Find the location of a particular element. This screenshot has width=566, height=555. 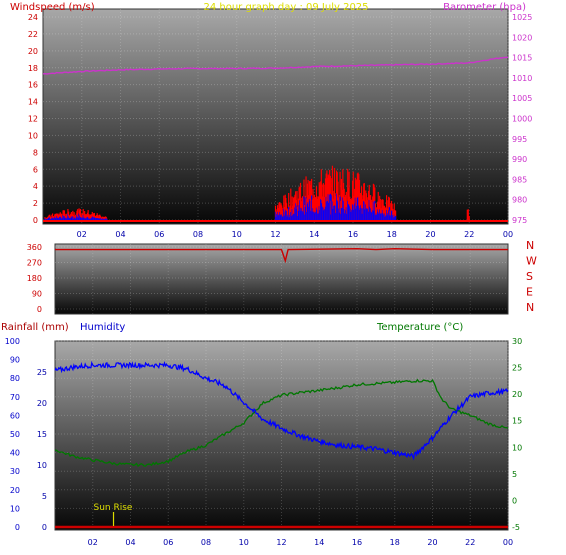

barometer-line is located at coordinates (275, 65).